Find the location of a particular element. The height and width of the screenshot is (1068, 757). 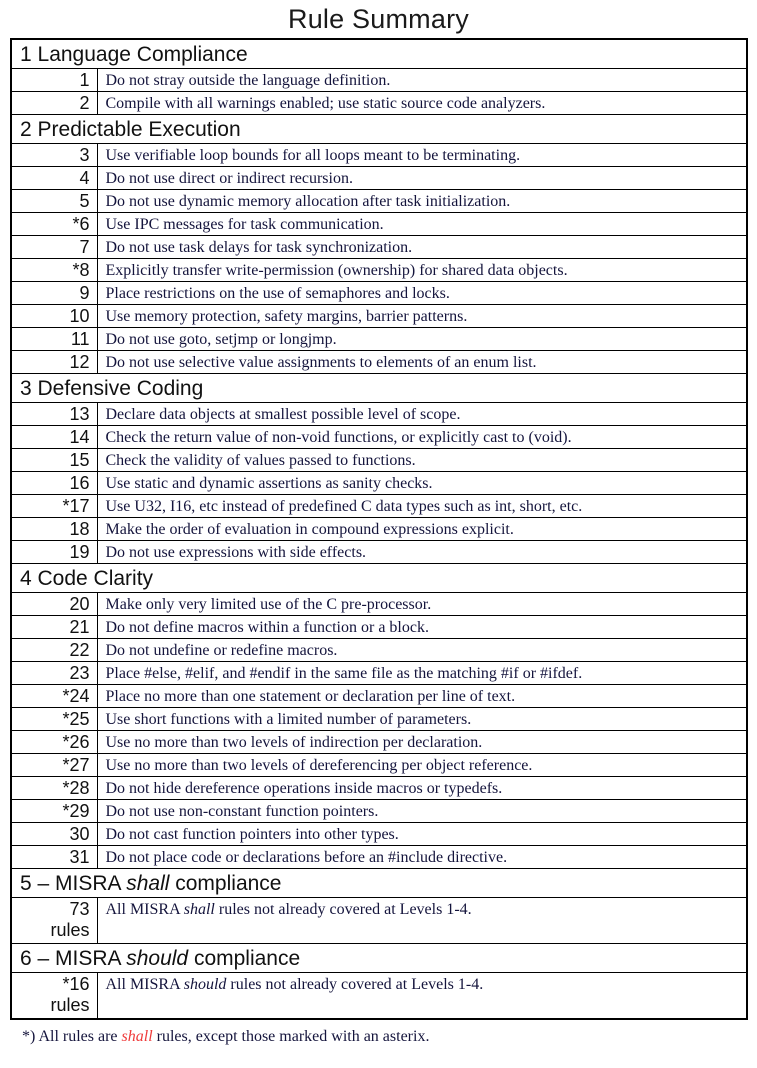

rule-number: 2 is located at coordinates (54, 103).